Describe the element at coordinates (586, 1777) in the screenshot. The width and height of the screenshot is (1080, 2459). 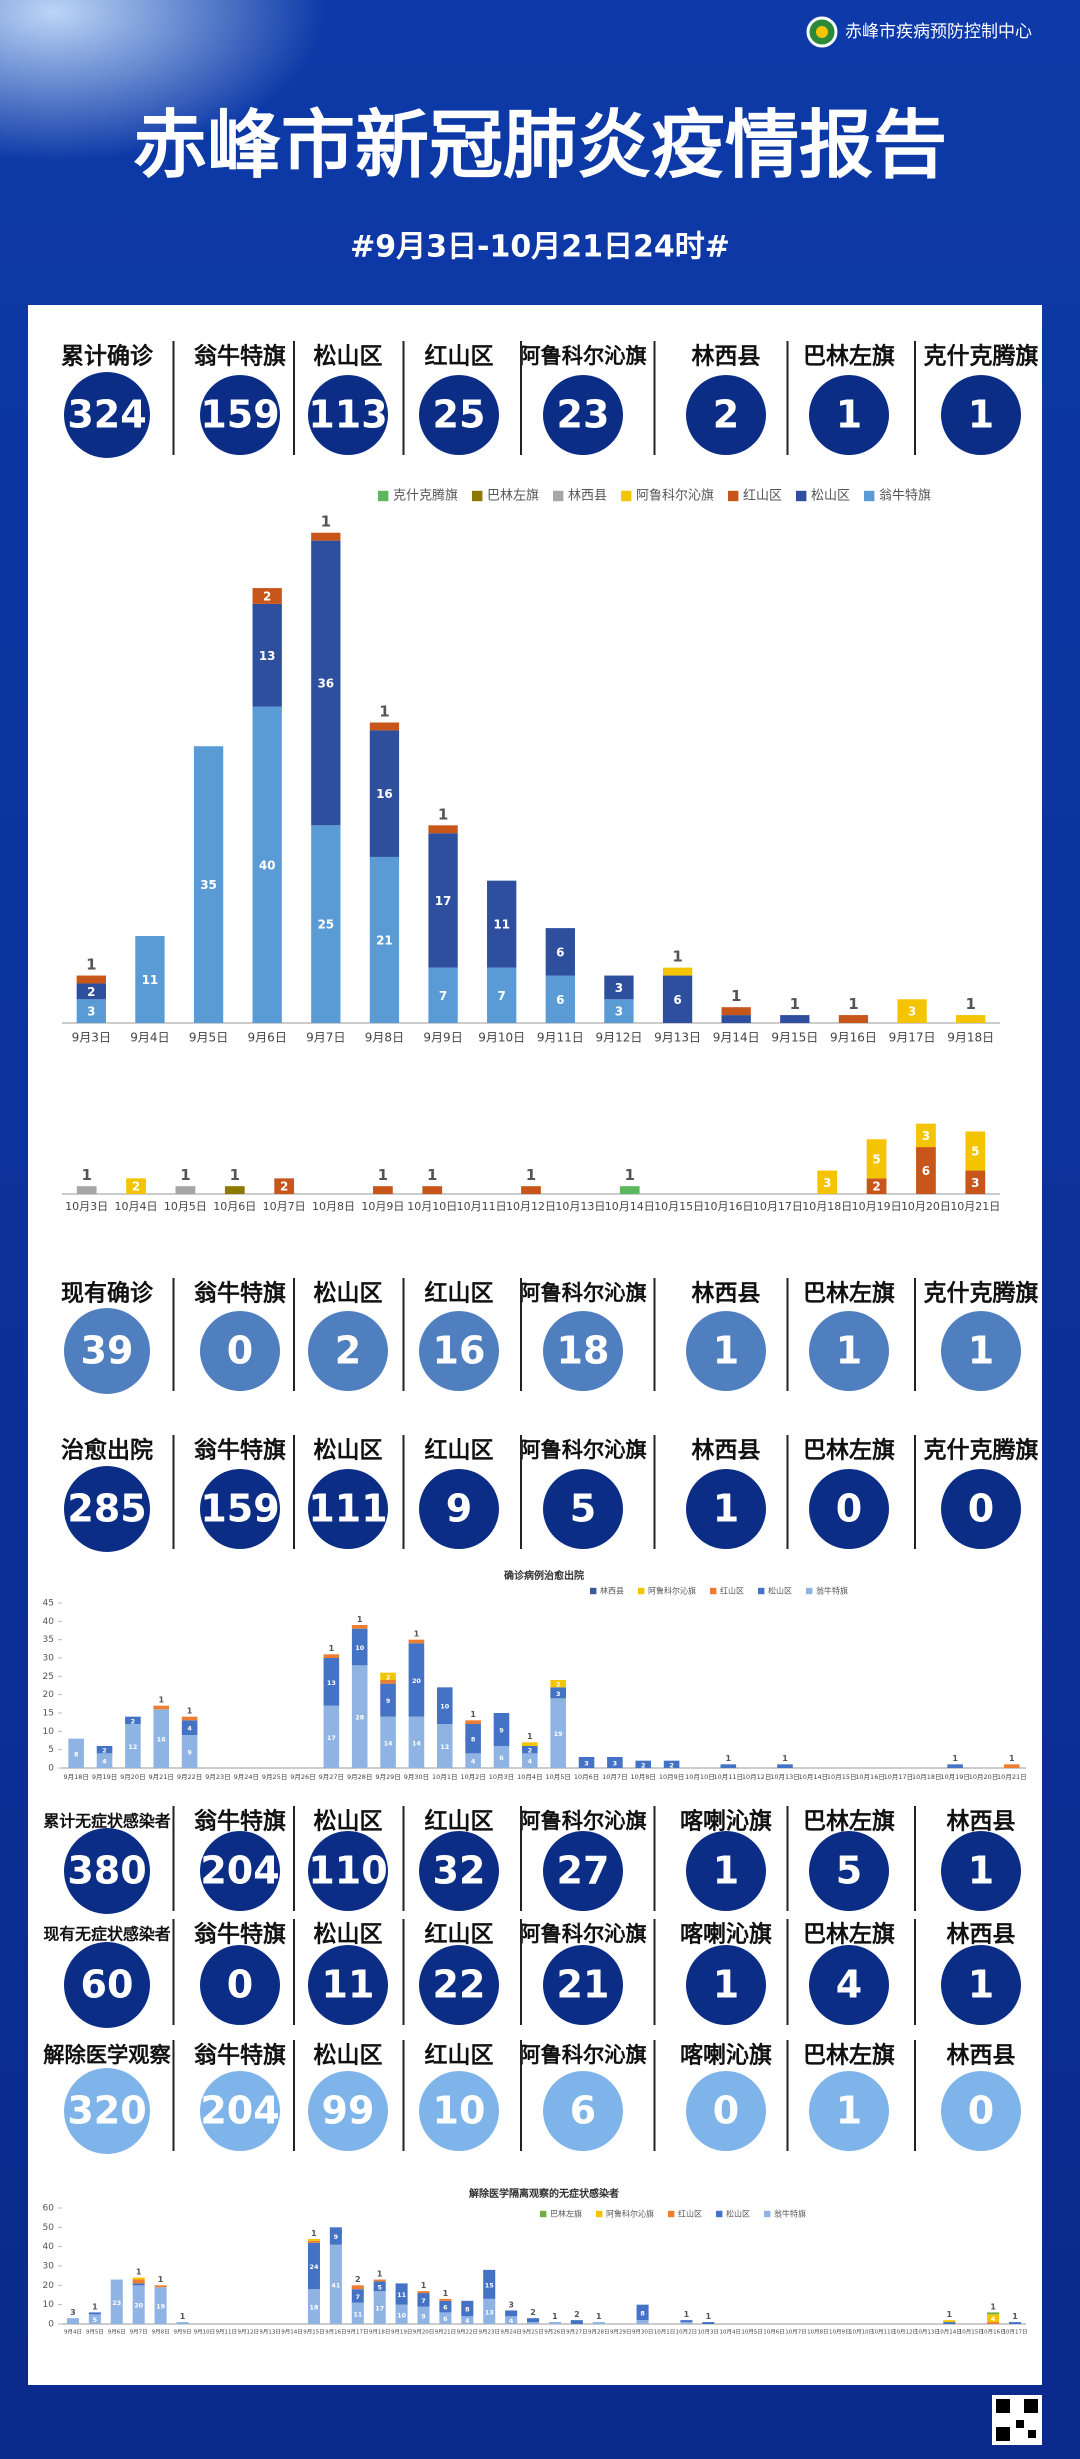
I see `x-tick-label: 10月6日` at that location.